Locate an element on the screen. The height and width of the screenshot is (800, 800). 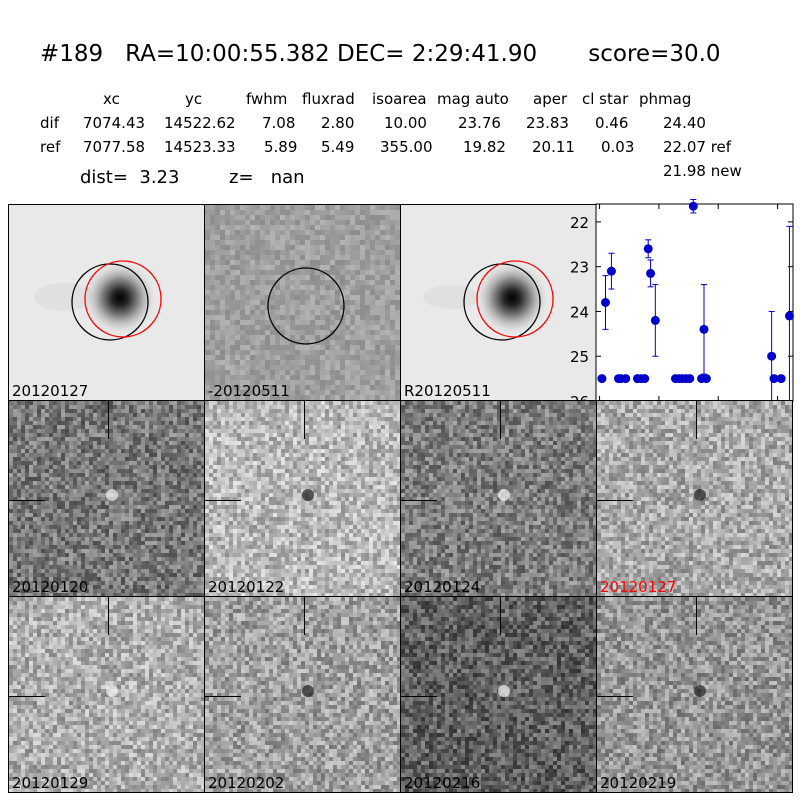
ref-aperture-circle is located at coordinates (110, 302).